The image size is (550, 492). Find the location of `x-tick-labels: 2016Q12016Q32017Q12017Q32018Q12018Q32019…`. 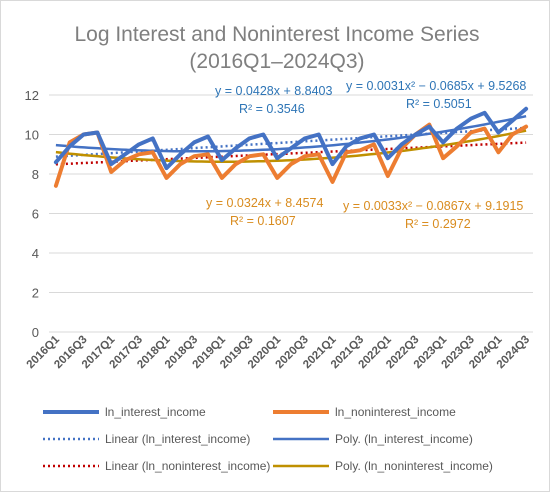

x-tick-labels: 2016Q12016Q32017Q12017Q32018Q12018Q32019… is located at coordinates (279, 352).